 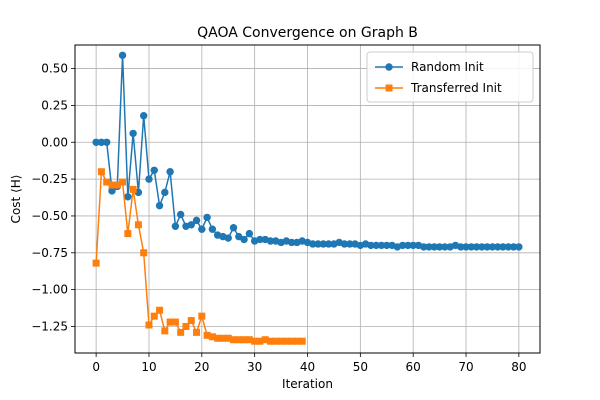 I want to click on x-axis-label: Iteration, so click(x=307, y=384).